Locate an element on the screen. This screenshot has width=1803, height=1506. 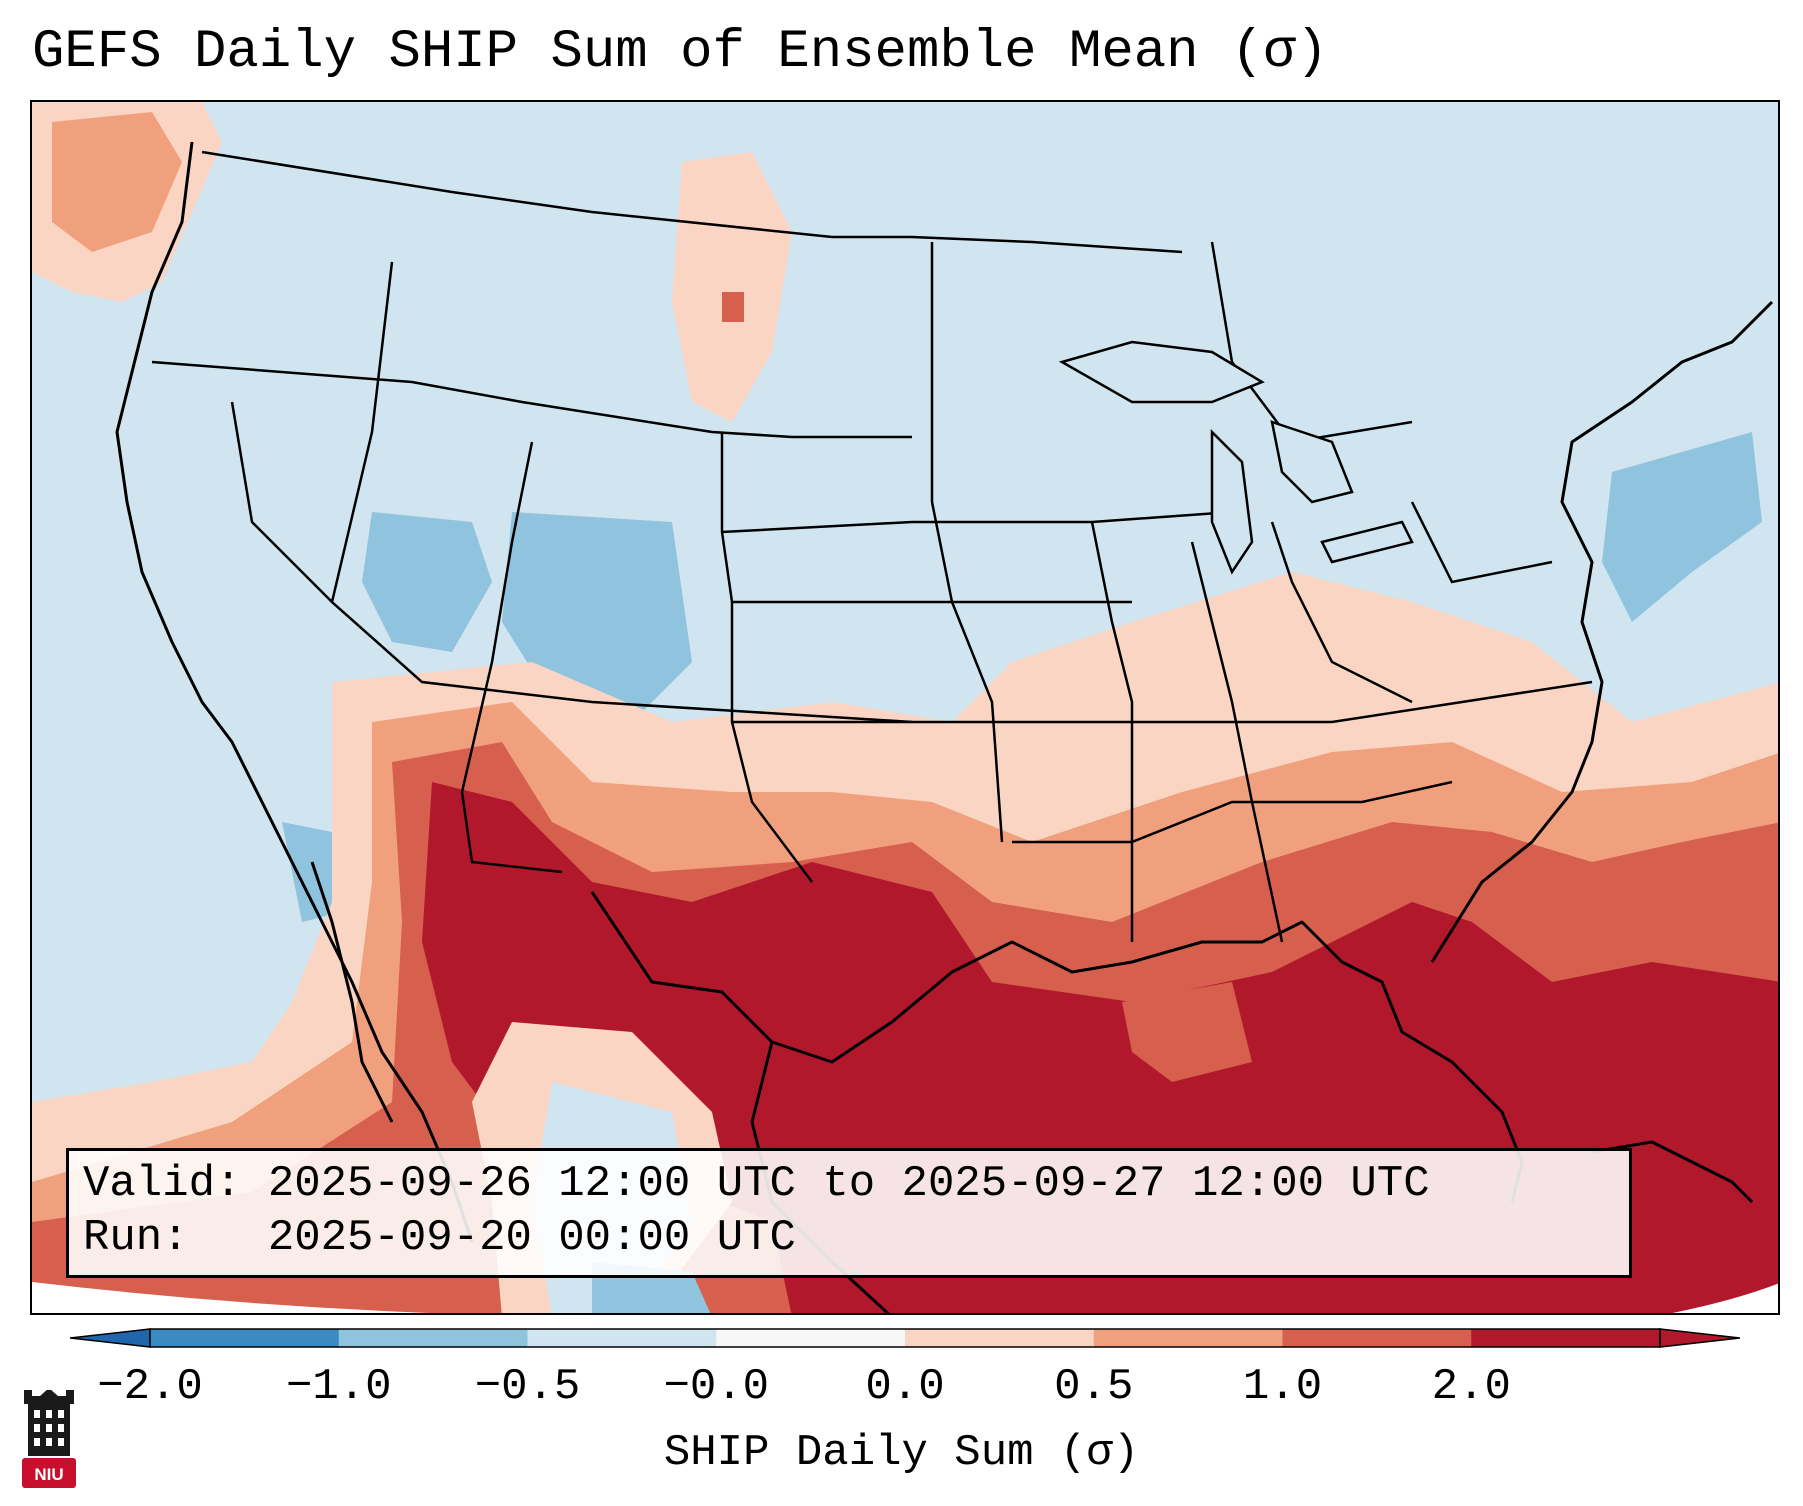
logo-text: NIU is located at coordinates (48, 1474).